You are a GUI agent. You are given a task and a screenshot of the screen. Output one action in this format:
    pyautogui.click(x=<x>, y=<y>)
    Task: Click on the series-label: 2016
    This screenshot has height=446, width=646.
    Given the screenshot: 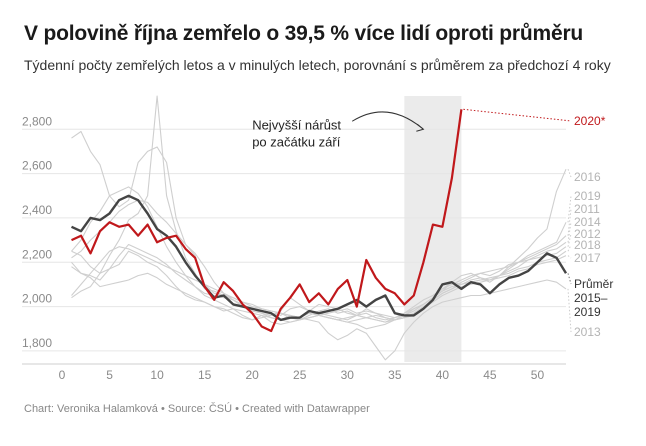 What is the action you would take?
    pyautogui.click(x=587, y=177)
    